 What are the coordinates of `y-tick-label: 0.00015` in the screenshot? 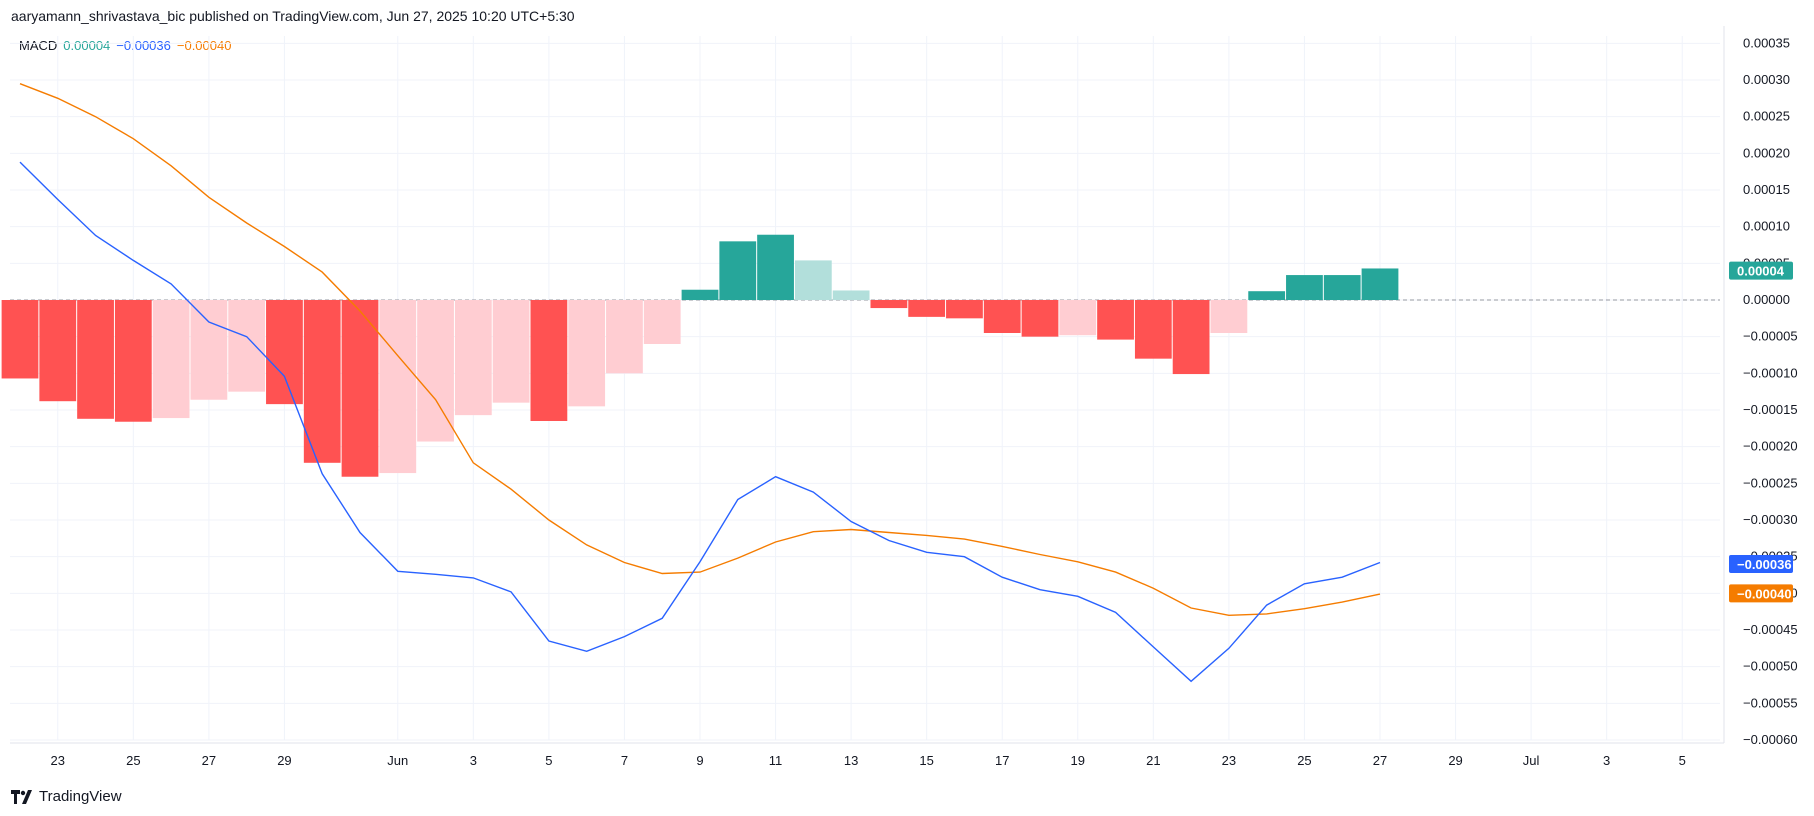 It's located at (1766, 189).